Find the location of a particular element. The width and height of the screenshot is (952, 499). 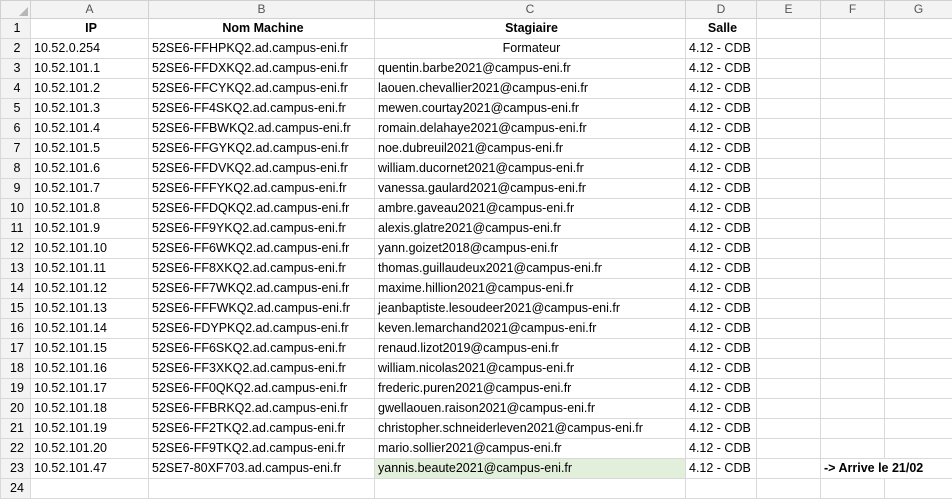

cell-machine: 52SE6-FFDQKQ2.ad.campus-eni.fr is located at coordinates (262, 209).